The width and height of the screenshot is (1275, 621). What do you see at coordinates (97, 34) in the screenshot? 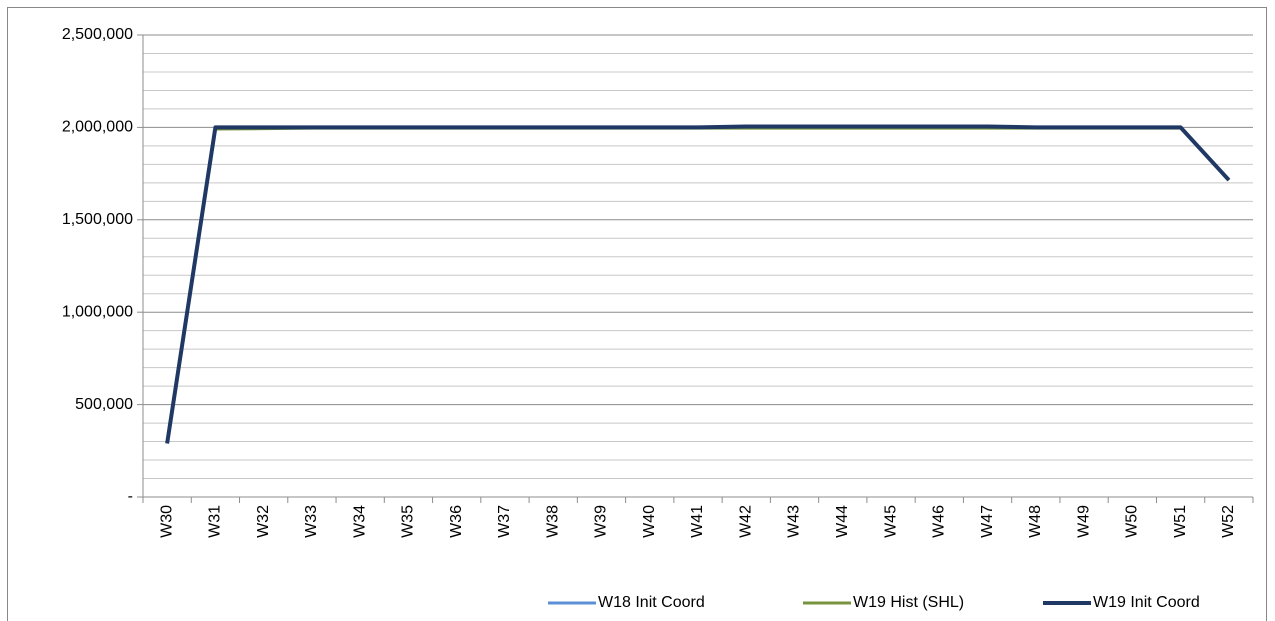
I see `y-tick-label: 2,500,000` at bounding box center [97, 34].